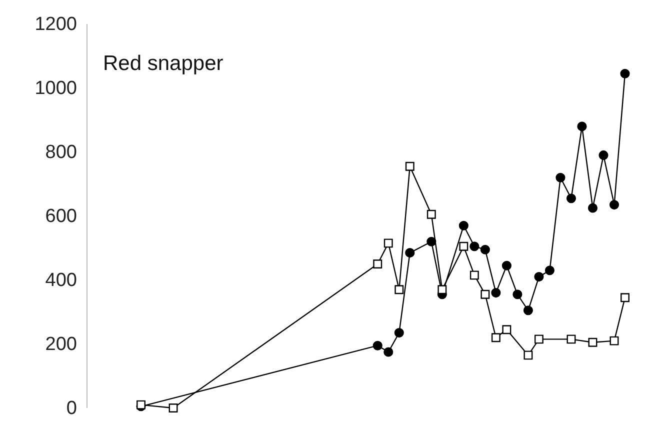 The image size is (664, 434). I want to click on y-tick-label: 1200, so click(55, 25).